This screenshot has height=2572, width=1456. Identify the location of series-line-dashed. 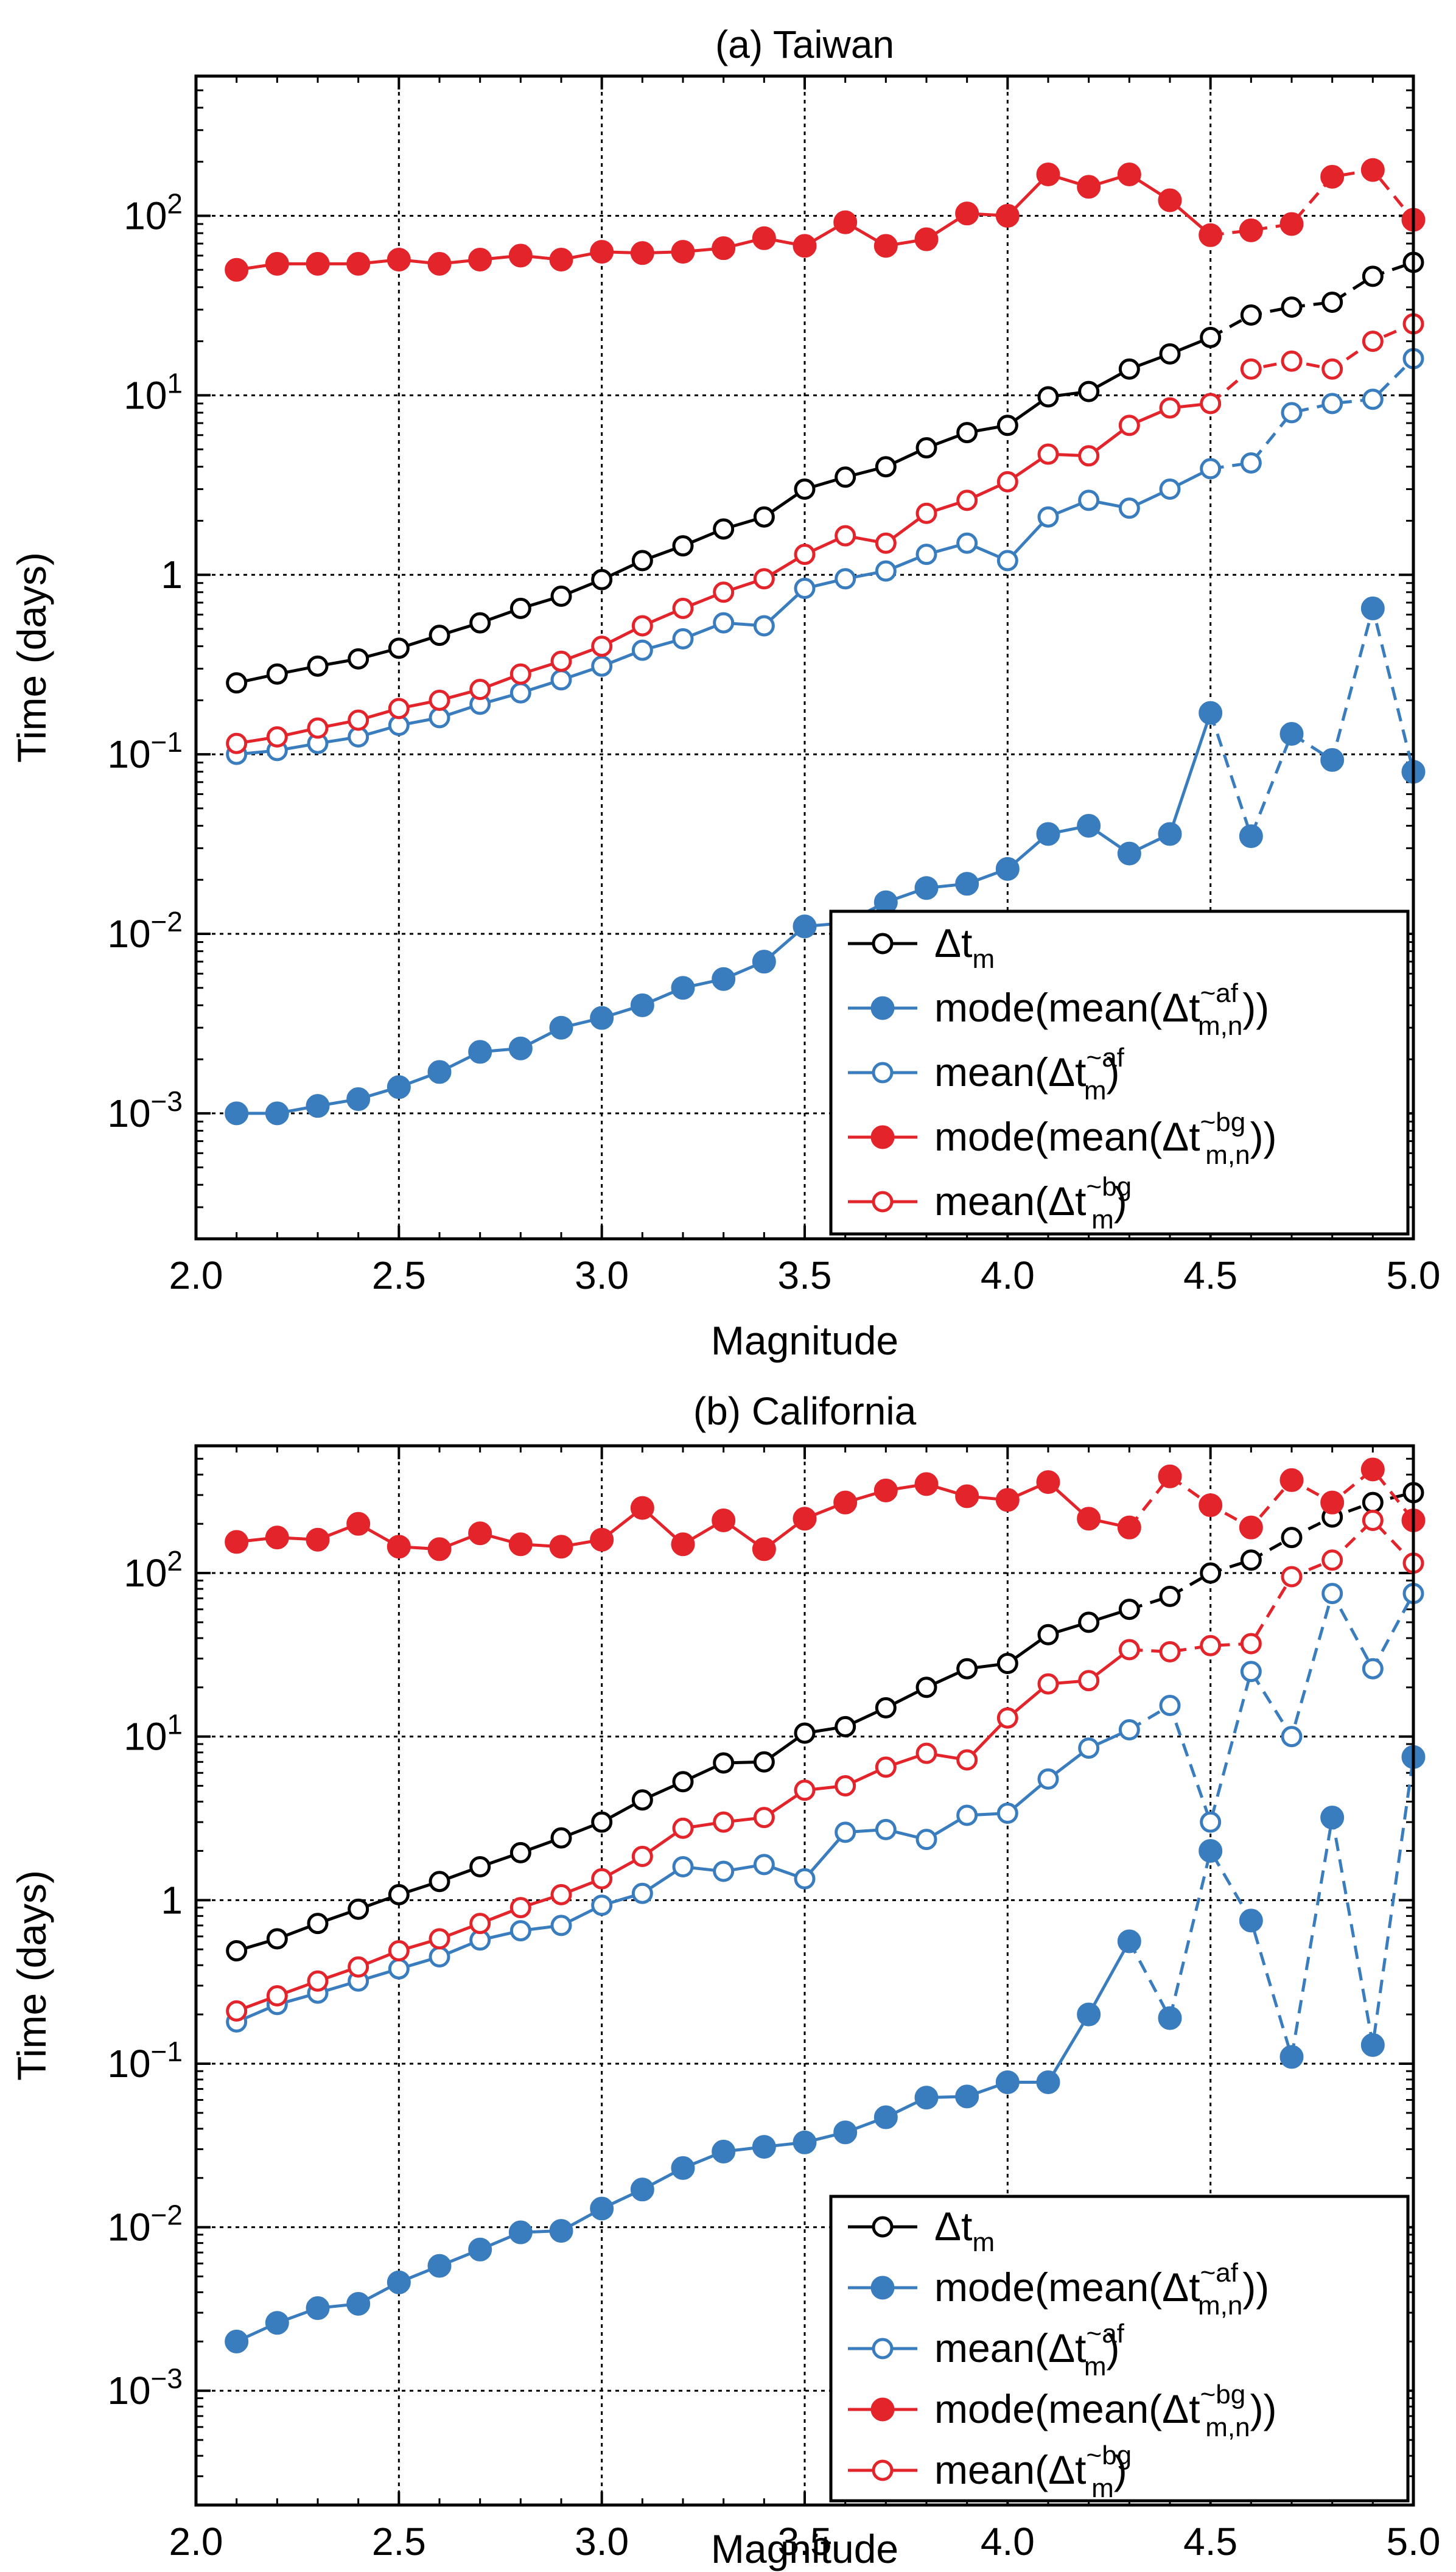
(1312, 414).